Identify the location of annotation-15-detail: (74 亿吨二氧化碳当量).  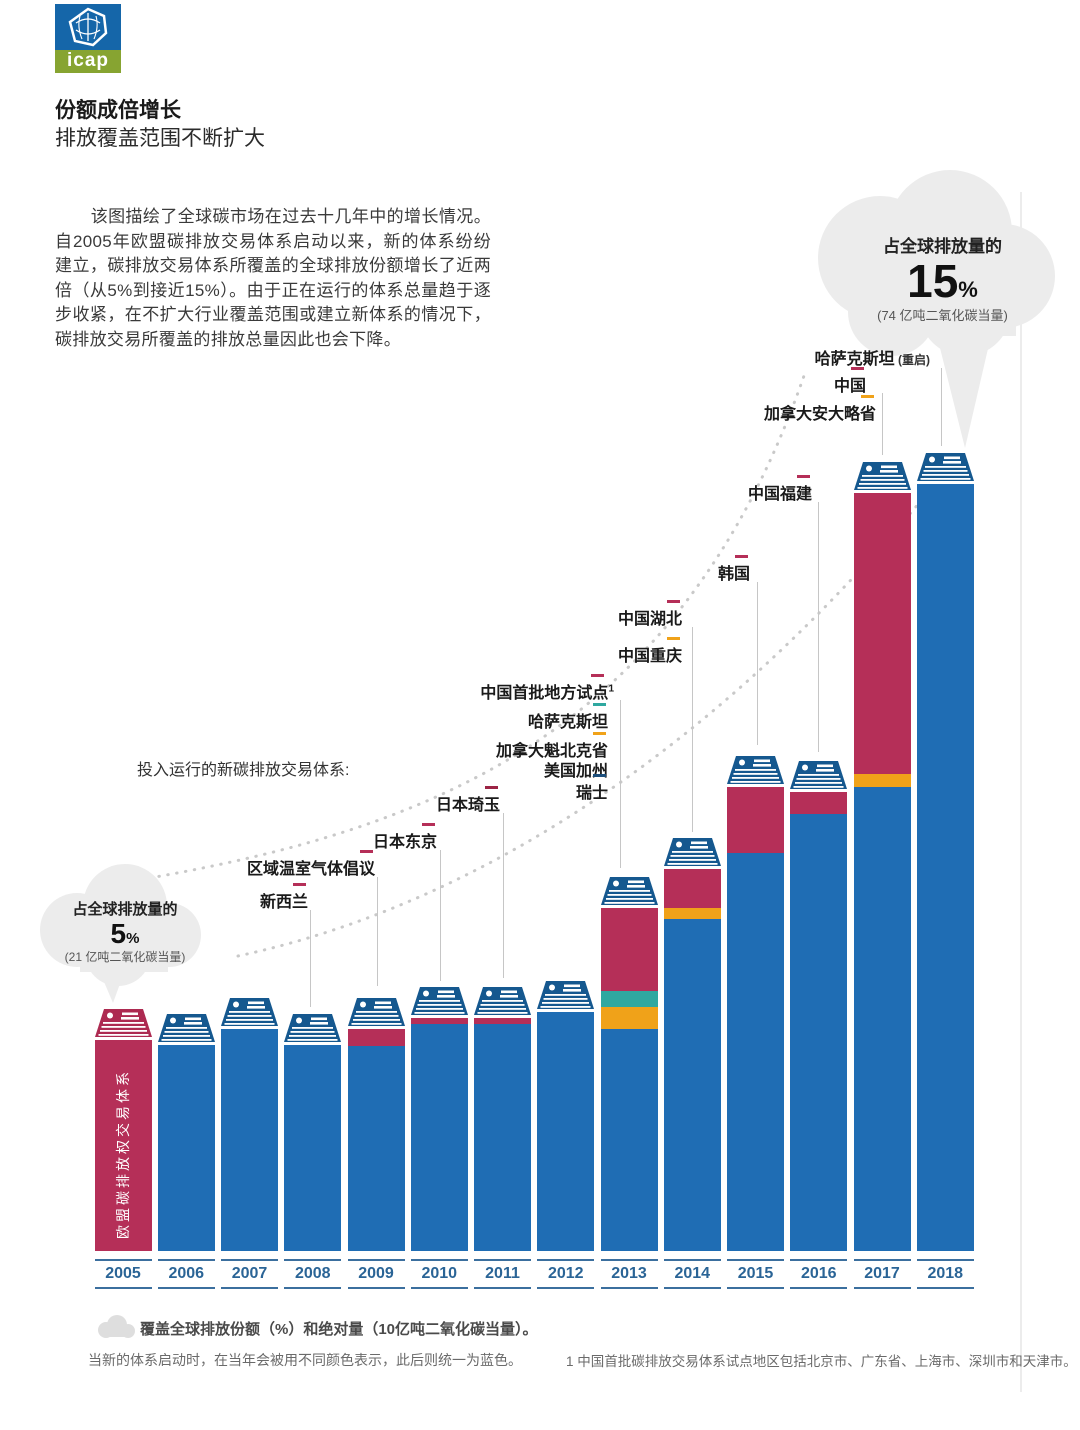
(942, 316).